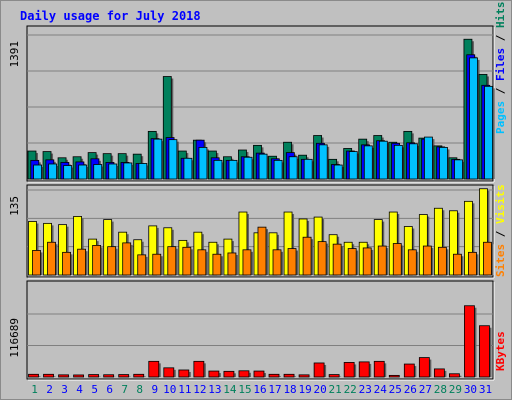 The image size is (512, 400). What do you see at coordinates (440, 389) in the screenshot?
I see `x-tick-label: 28` at bounding box center [440, 389].